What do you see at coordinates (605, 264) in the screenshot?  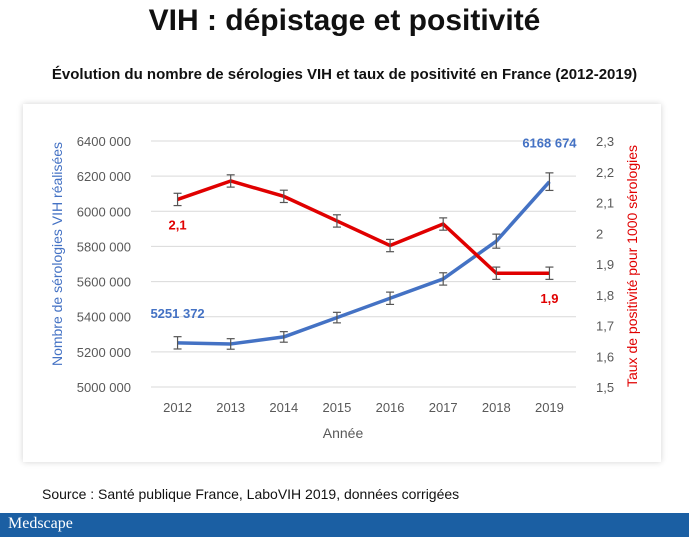 I see `y-right-tick-label: 1,9` at bounding box center [605, 264].